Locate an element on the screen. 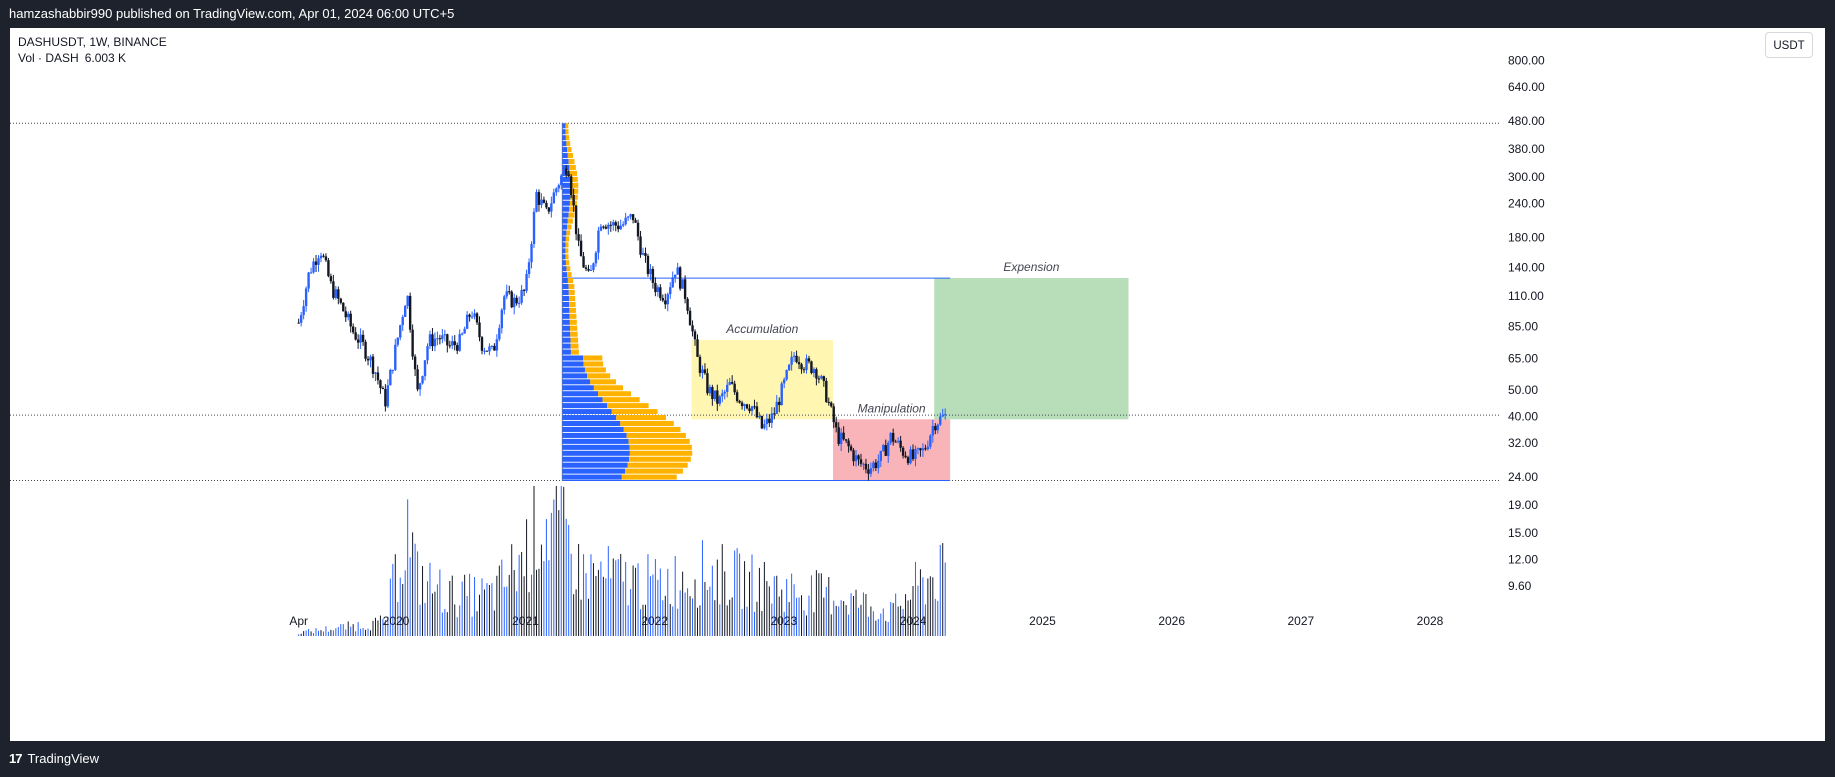 Image resolution: width=1835 pixels, height=777 pixels. x-tick-label: 2028 is located at coordinates (1430, 621).